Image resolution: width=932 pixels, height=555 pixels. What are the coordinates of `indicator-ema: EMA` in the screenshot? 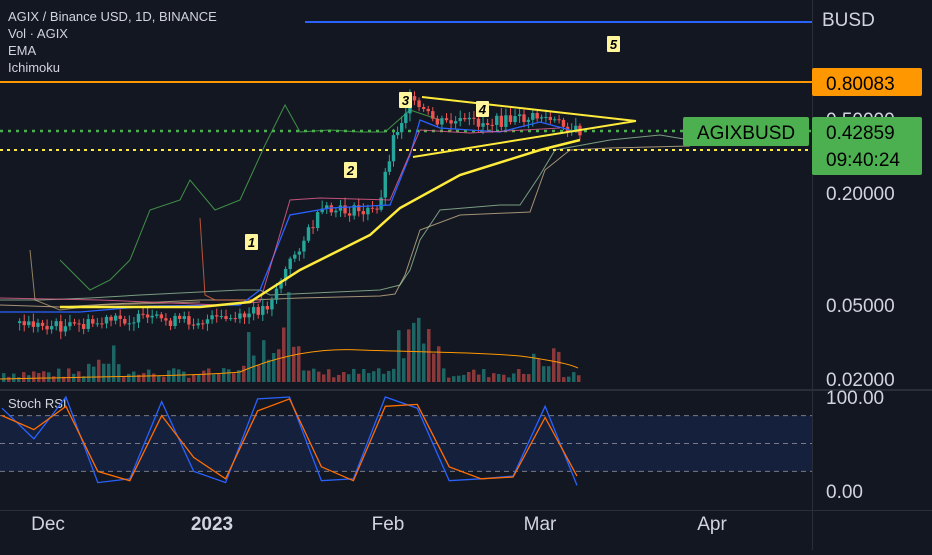 It's located at (22, 50).